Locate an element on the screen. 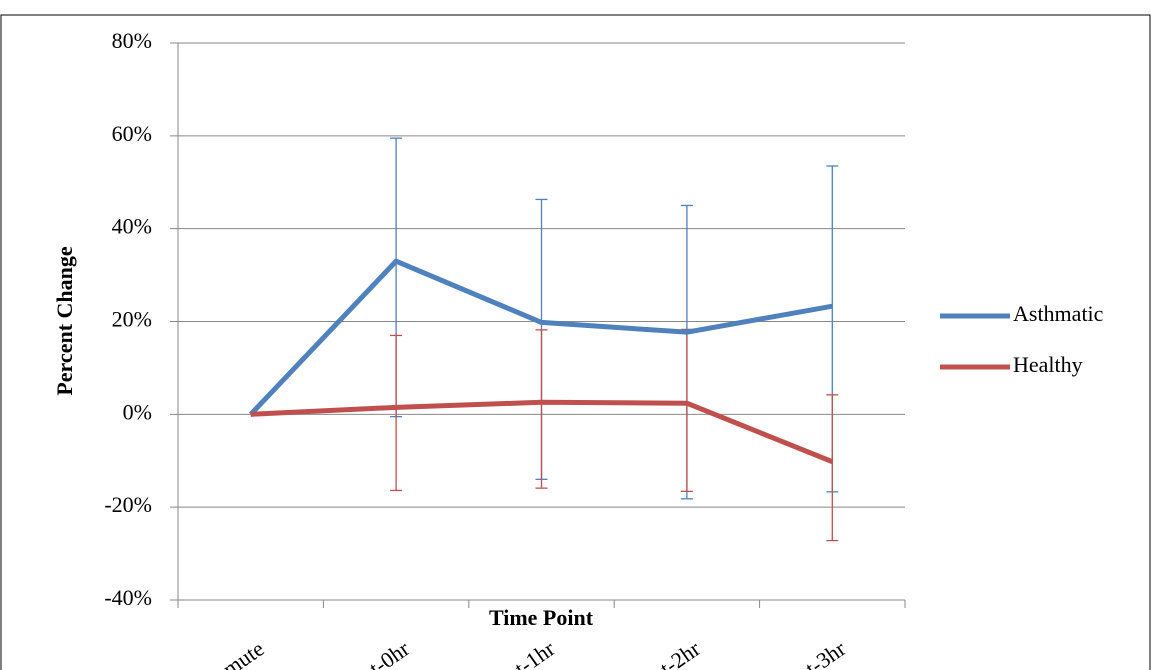 The image size is (1151, 670). y-tick-label: 0% is located at coordinates (137, 411).